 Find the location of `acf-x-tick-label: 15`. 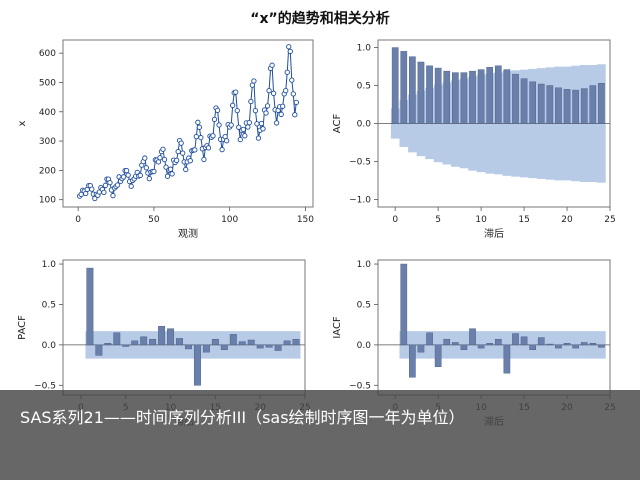

acf-x-tick-label: 15 is located at coordinates (523, 220).